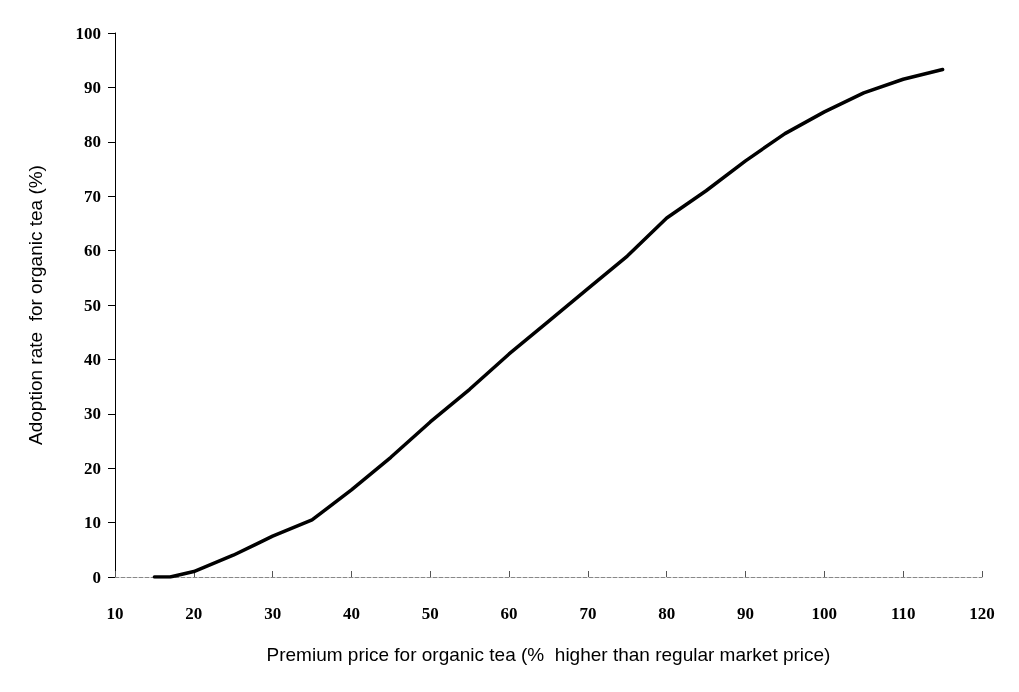 This screenshot has width=1019, height=692. Describe the element at coordinates (430, 613) in the screenshot. I see `x-tick-label: 50` at that location.